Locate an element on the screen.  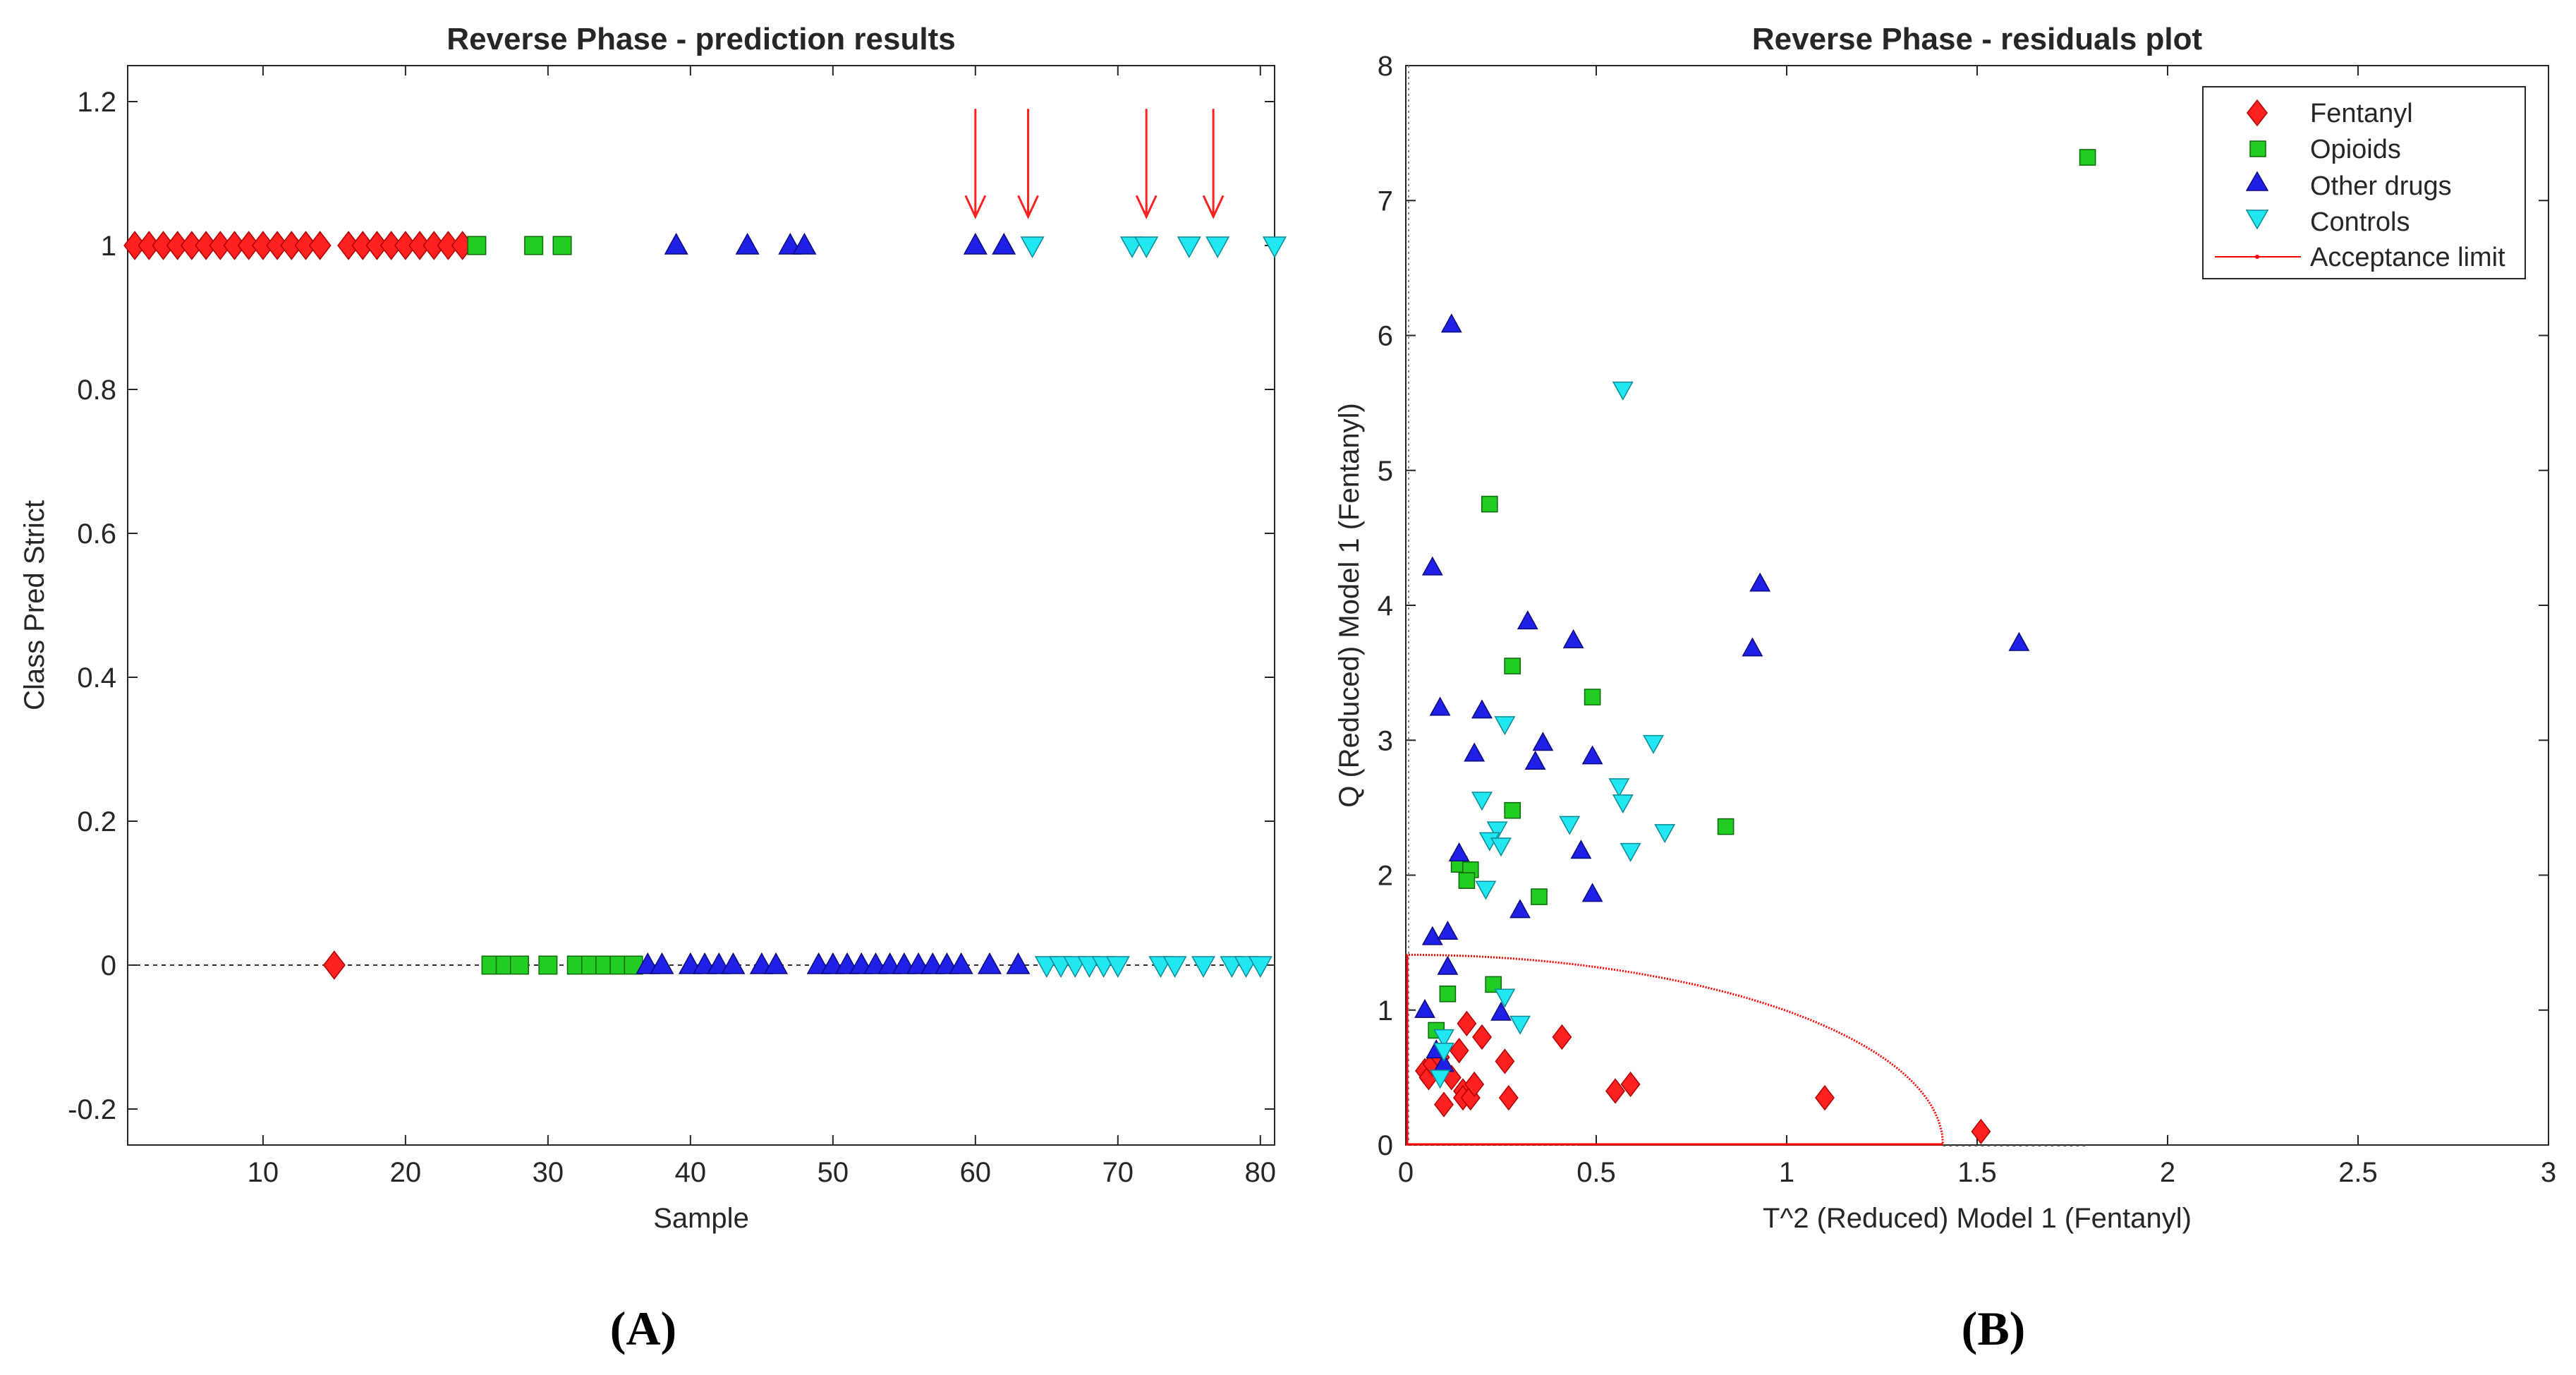
y-tick-label-left: 0.6 is located at coordinates (96, 534).